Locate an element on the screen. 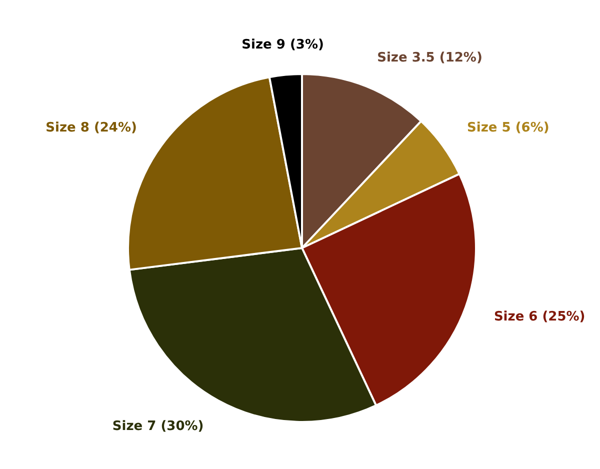 This screenshot has height=469, width=600. slice-label: Size 8 (24%) is located at coordinates (91, 128).